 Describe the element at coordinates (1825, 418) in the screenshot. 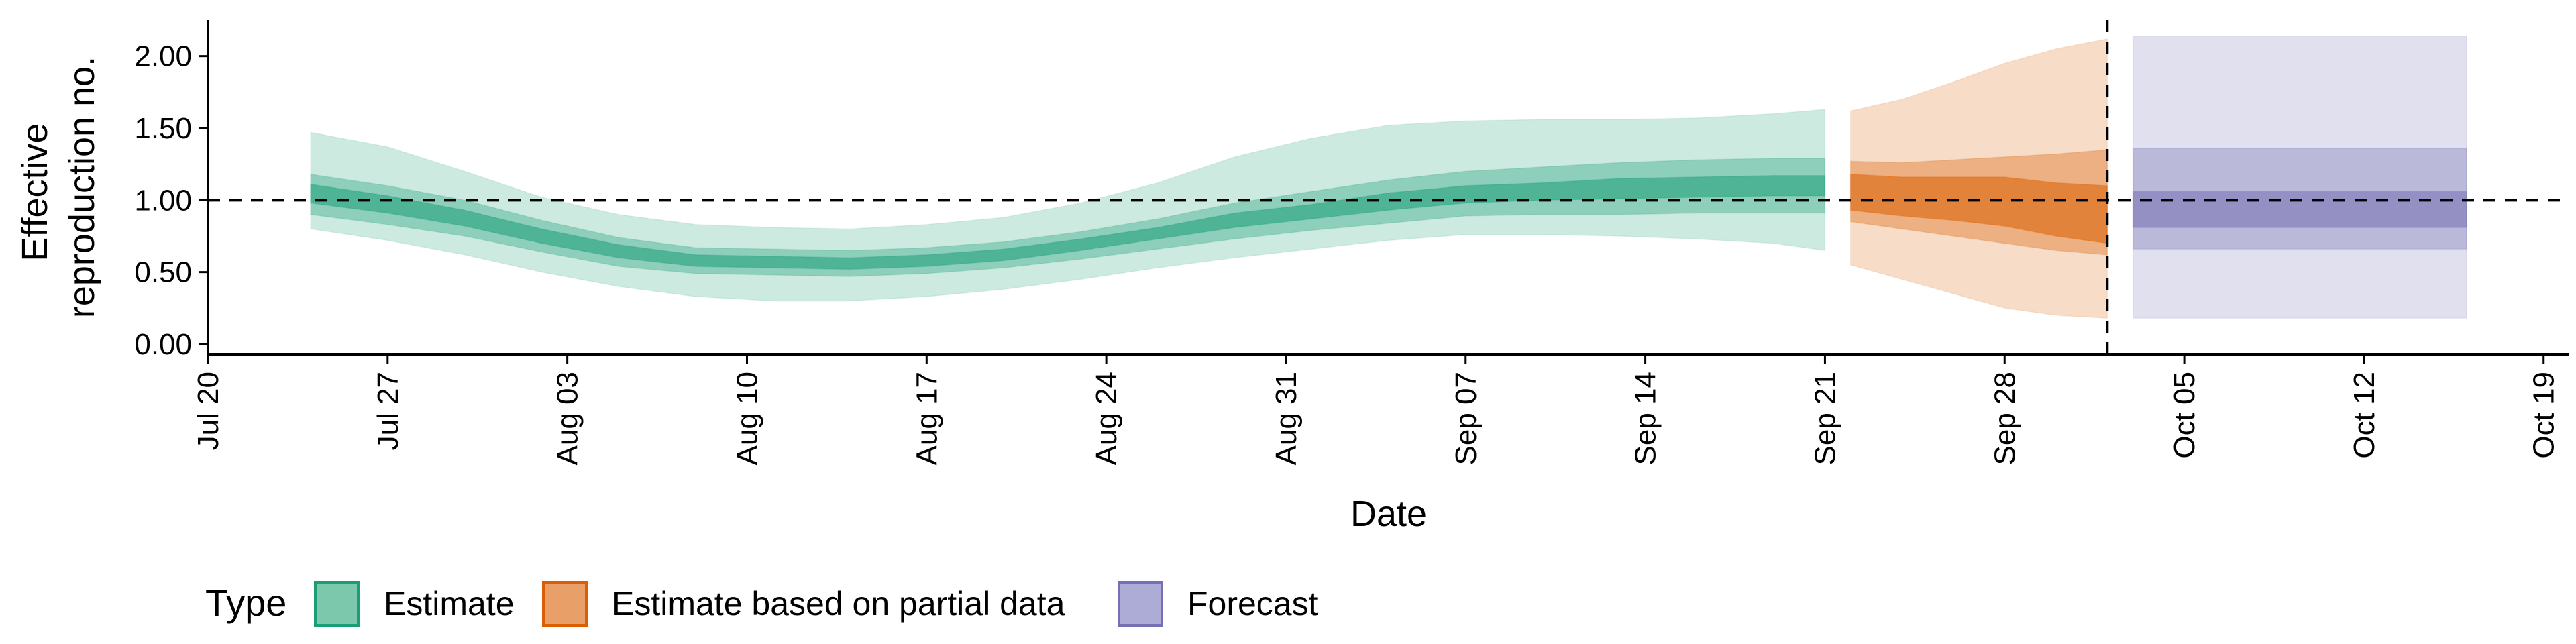

I see `x-tick-label: Sep 21` at that location.